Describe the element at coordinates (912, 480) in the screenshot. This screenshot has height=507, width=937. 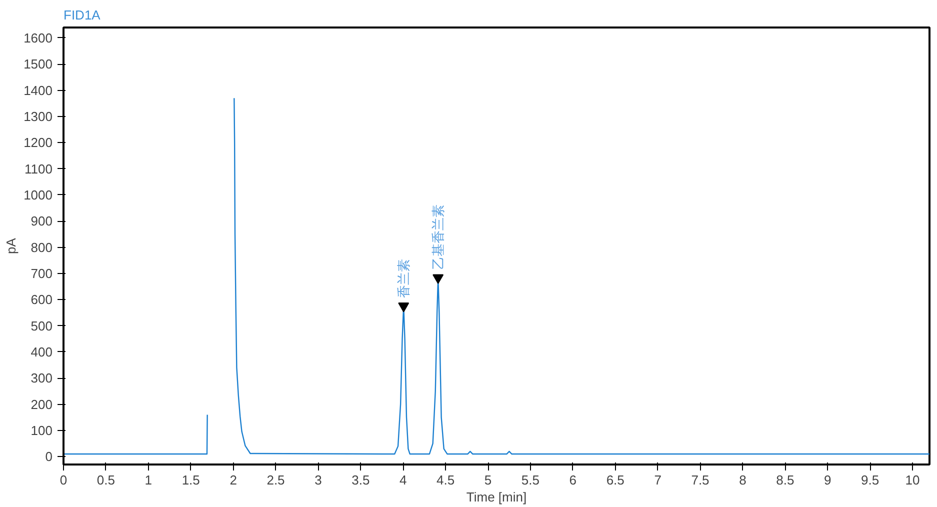
I see `x-tick-label: 10` at that location.